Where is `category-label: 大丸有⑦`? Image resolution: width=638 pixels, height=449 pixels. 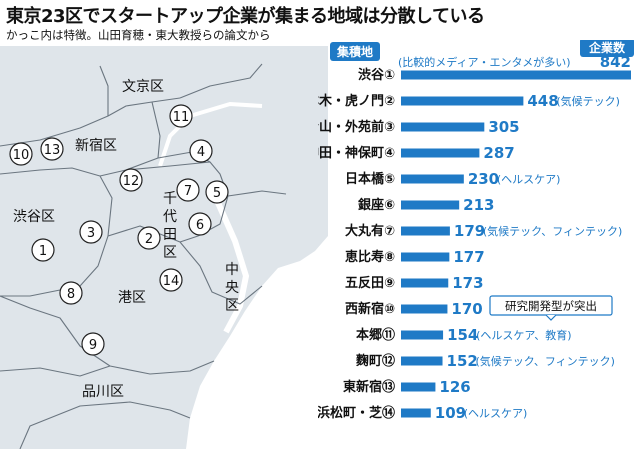 category-label: 大丸有⑦ is located at coordinates (370, 231).